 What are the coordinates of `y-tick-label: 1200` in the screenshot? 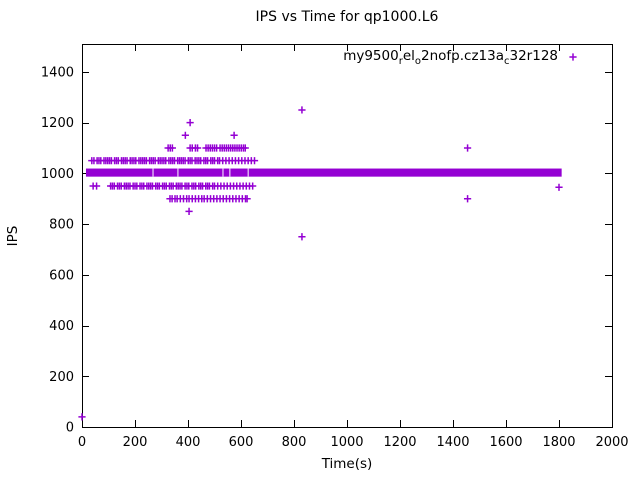 It's located at (57, 123).